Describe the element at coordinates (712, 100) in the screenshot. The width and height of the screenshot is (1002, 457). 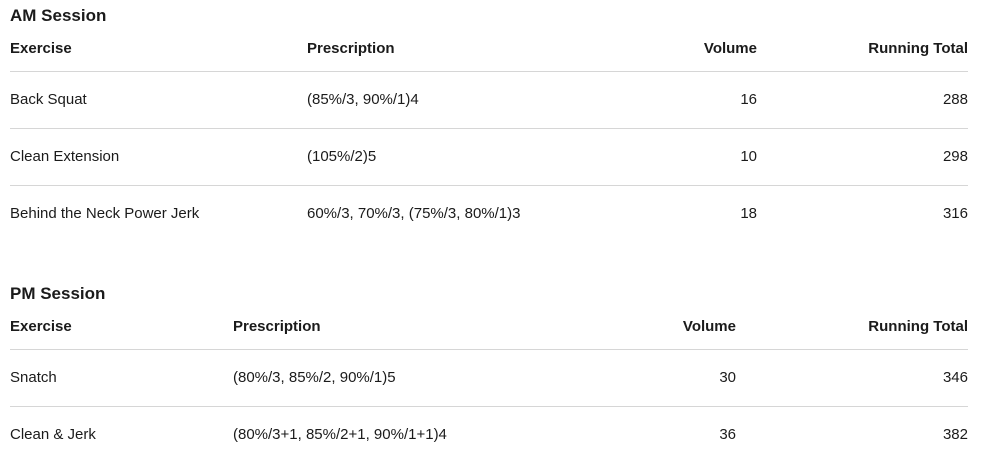
I see `volume-cell: 16` at that location.